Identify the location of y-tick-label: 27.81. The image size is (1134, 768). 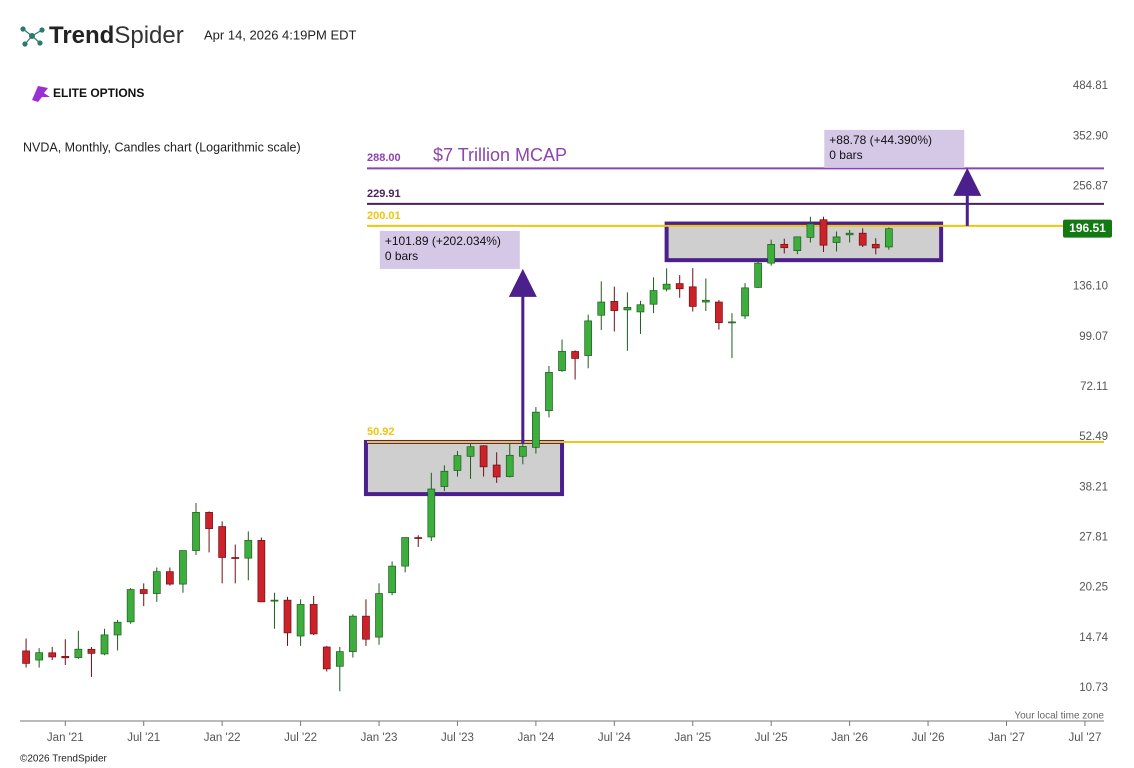
(1093, 538).